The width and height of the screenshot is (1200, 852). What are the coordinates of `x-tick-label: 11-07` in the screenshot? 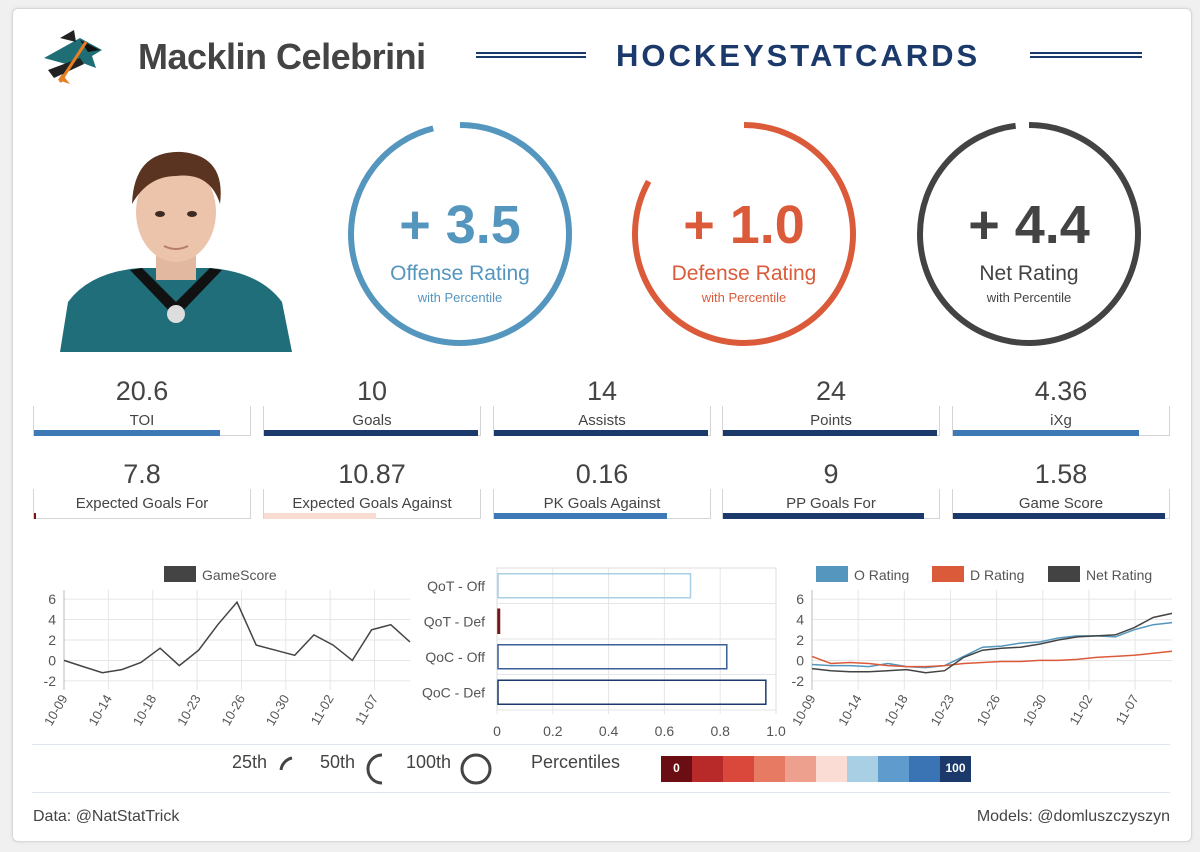 It's located at (366, 709).